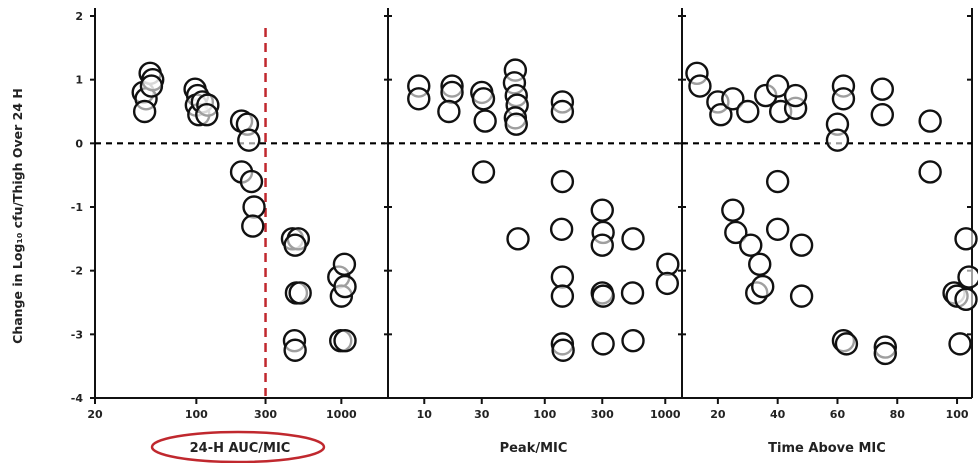  I want to click on x-axis-title: 24-H AUC/MIC, so click(240, 448).